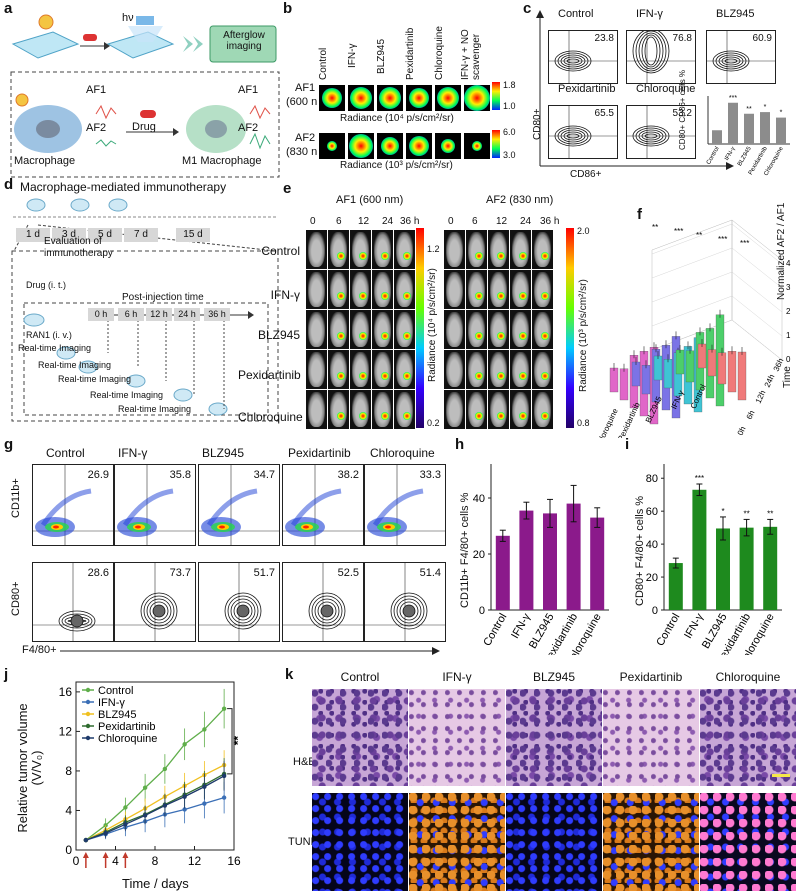 The image size is (800, 895). I want to click on e-time-af1-4: 36 h, so click(410, 221).